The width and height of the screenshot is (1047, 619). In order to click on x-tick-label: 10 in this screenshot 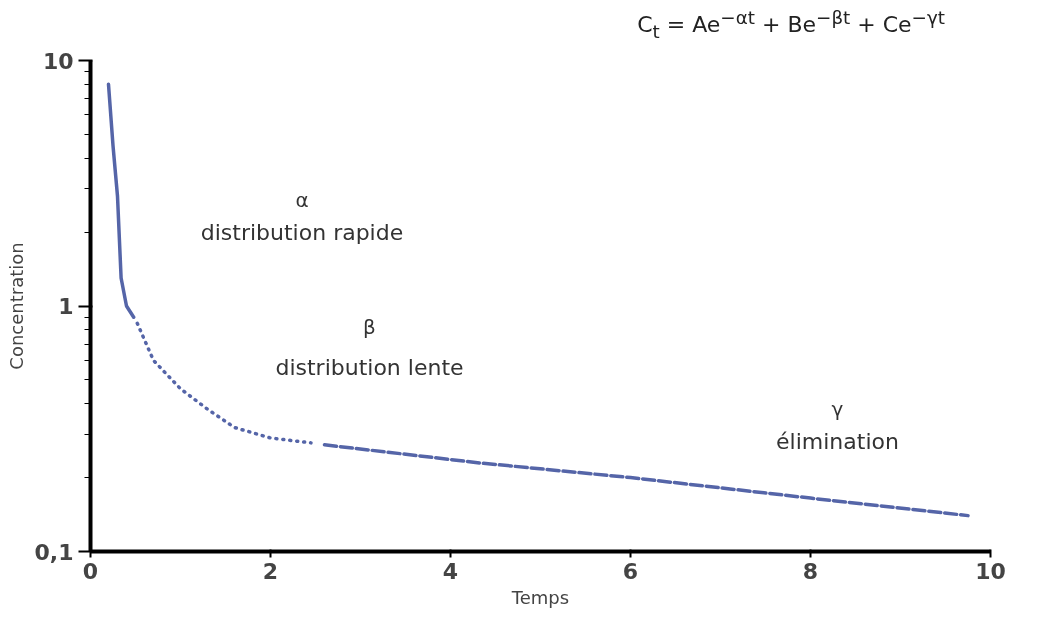, I will do `click(990, 571)`.